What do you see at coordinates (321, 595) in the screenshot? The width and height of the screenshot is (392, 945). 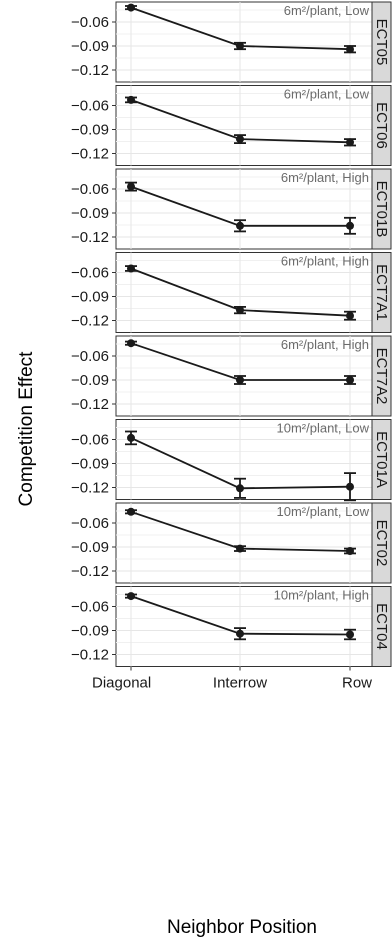 I see `facet-annotation: 10m²/plant, High` at bounding box center [321, 595].